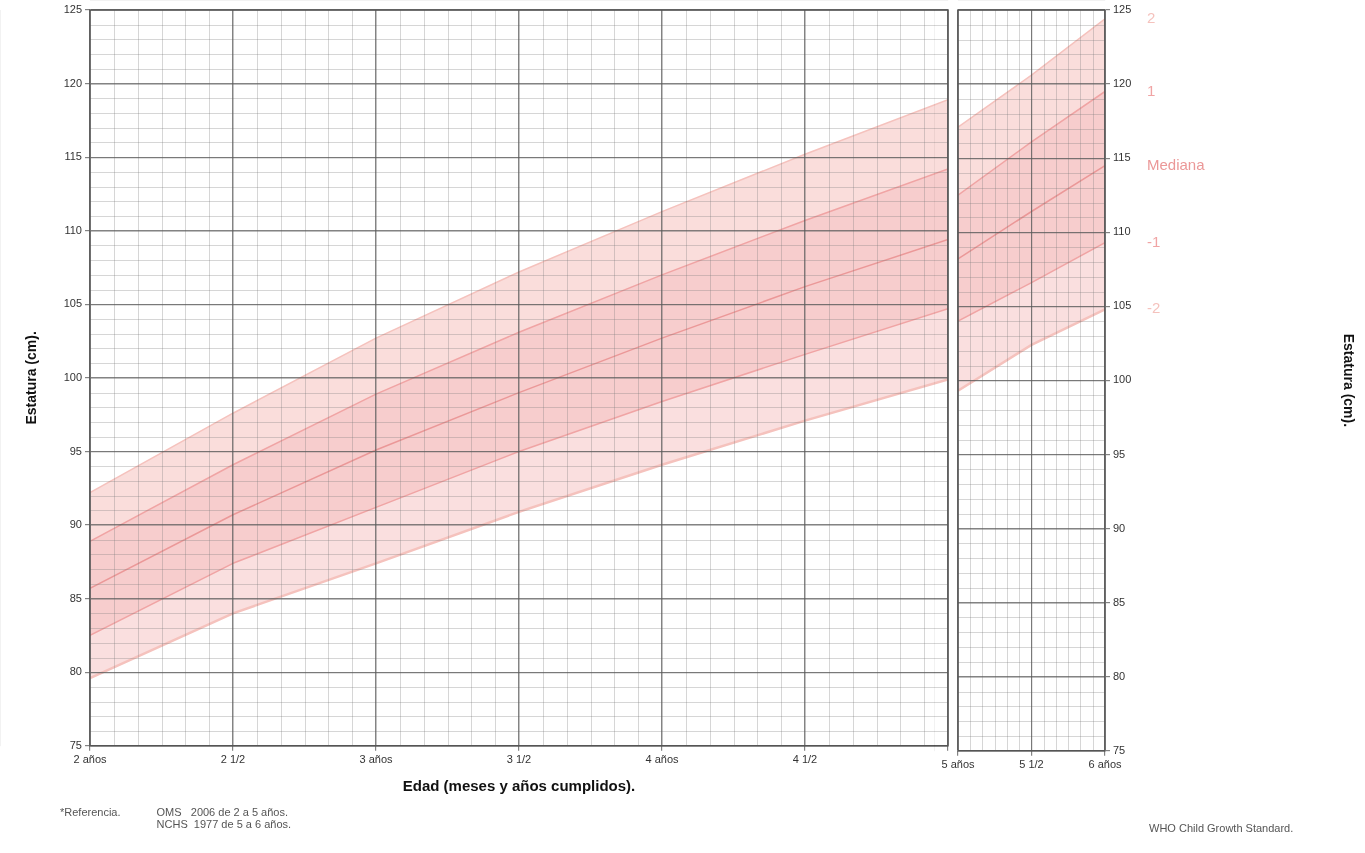 Image resolution: width=1365 pixels, height=853 pixels. I want to click on x-tick-label: 3 años, so click(376, 759).